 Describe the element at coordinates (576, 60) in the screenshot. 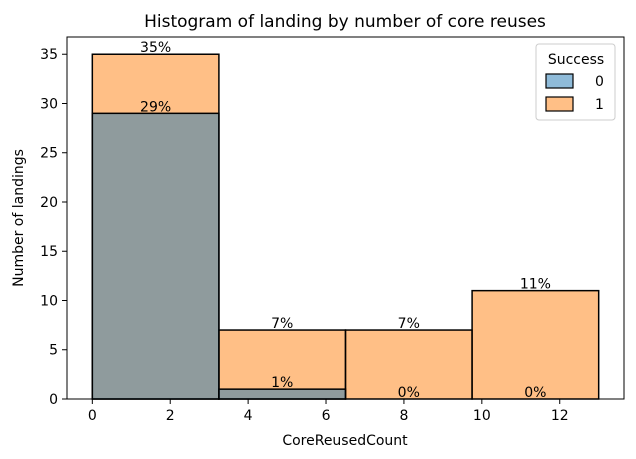

I see `legend-title: Success` at that location.